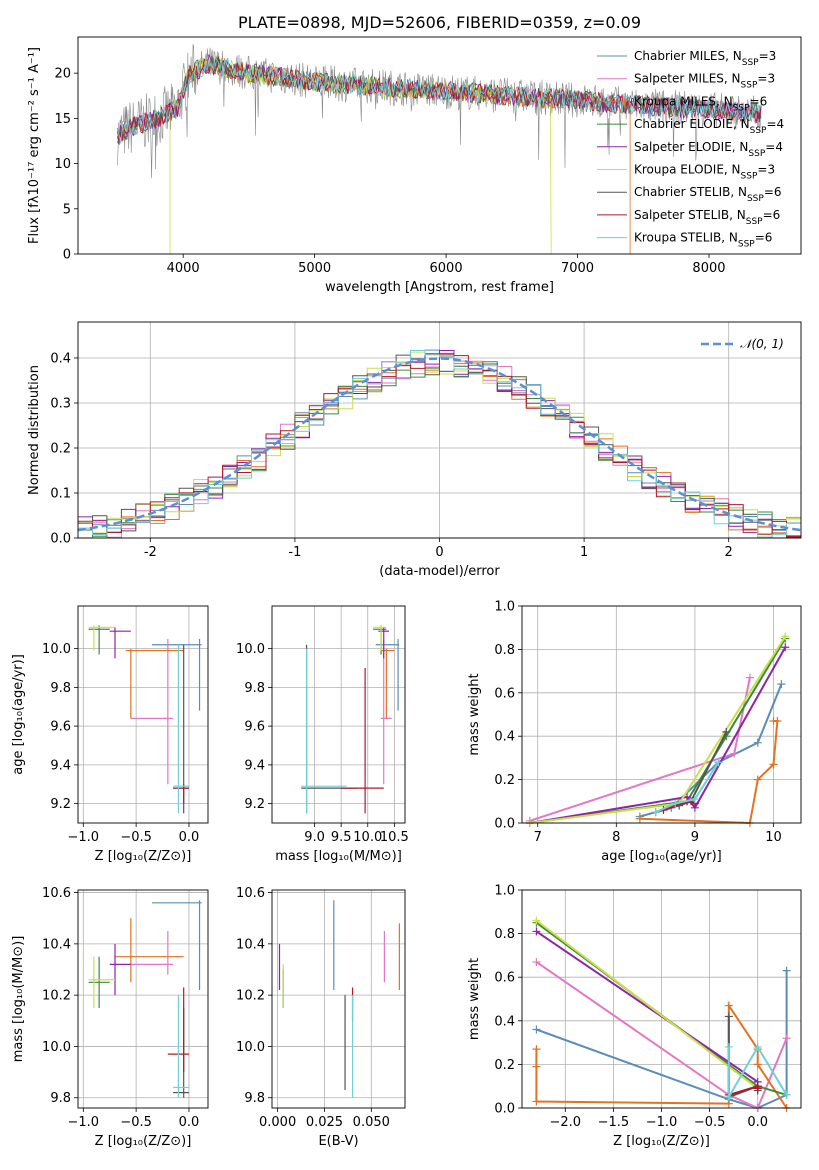 This screenshot has height=1170, width=819. What do you see at coordinates (536, 931) in the screenshot?
I see `weight-marker-salpeter_elodie` at bounding box center [536, 931].